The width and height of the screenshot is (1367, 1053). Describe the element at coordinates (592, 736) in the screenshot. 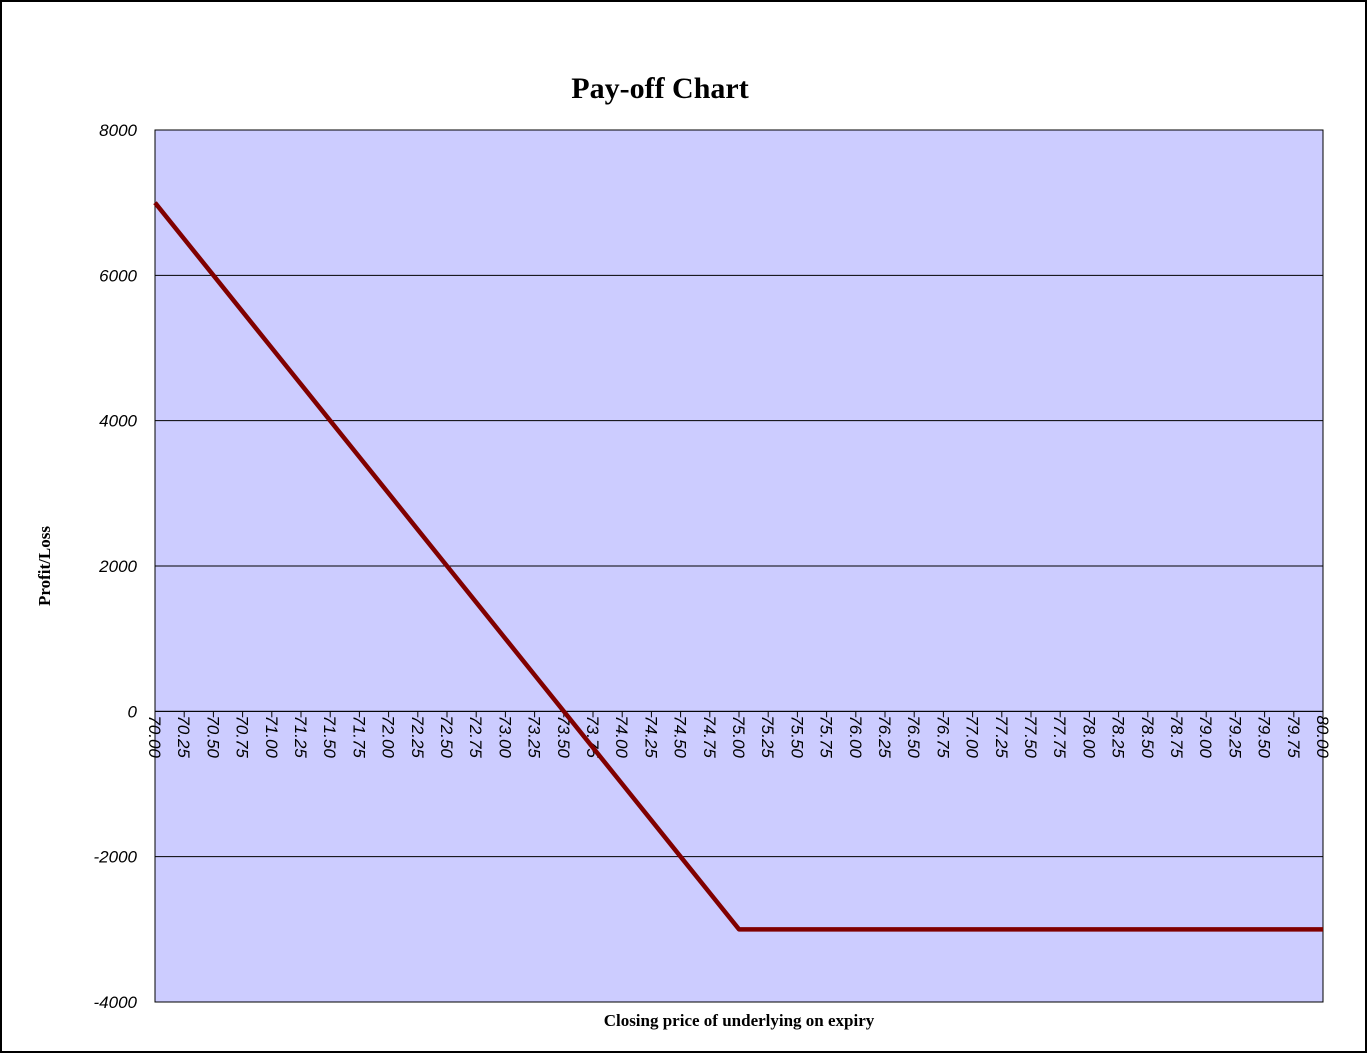

I see `x-tick-label: 73.75` at that location.